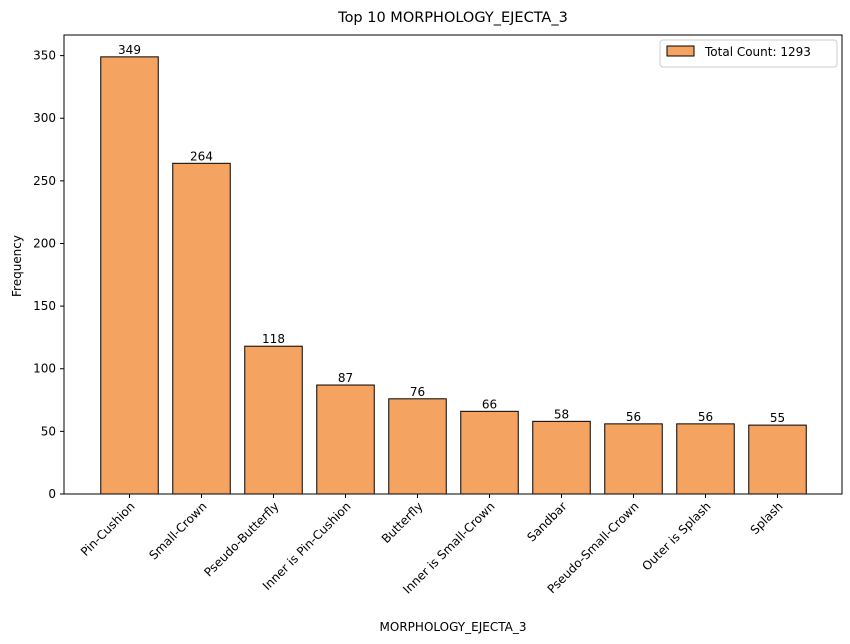 The image size is (850, 644). What do you see at coordinates (680, 51) in the screenshot?
I see `legend-swatch` at bounding box center [680, 51].